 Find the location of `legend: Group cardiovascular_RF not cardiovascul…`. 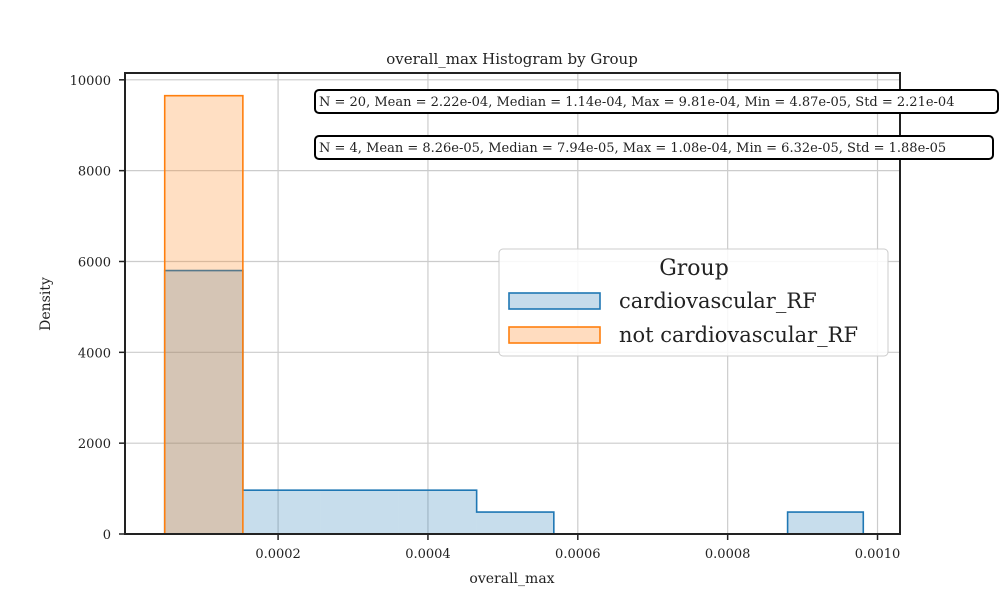

legend: Group cardiovascular_RF not cardiovascul… is located at coordinates (693, 302).